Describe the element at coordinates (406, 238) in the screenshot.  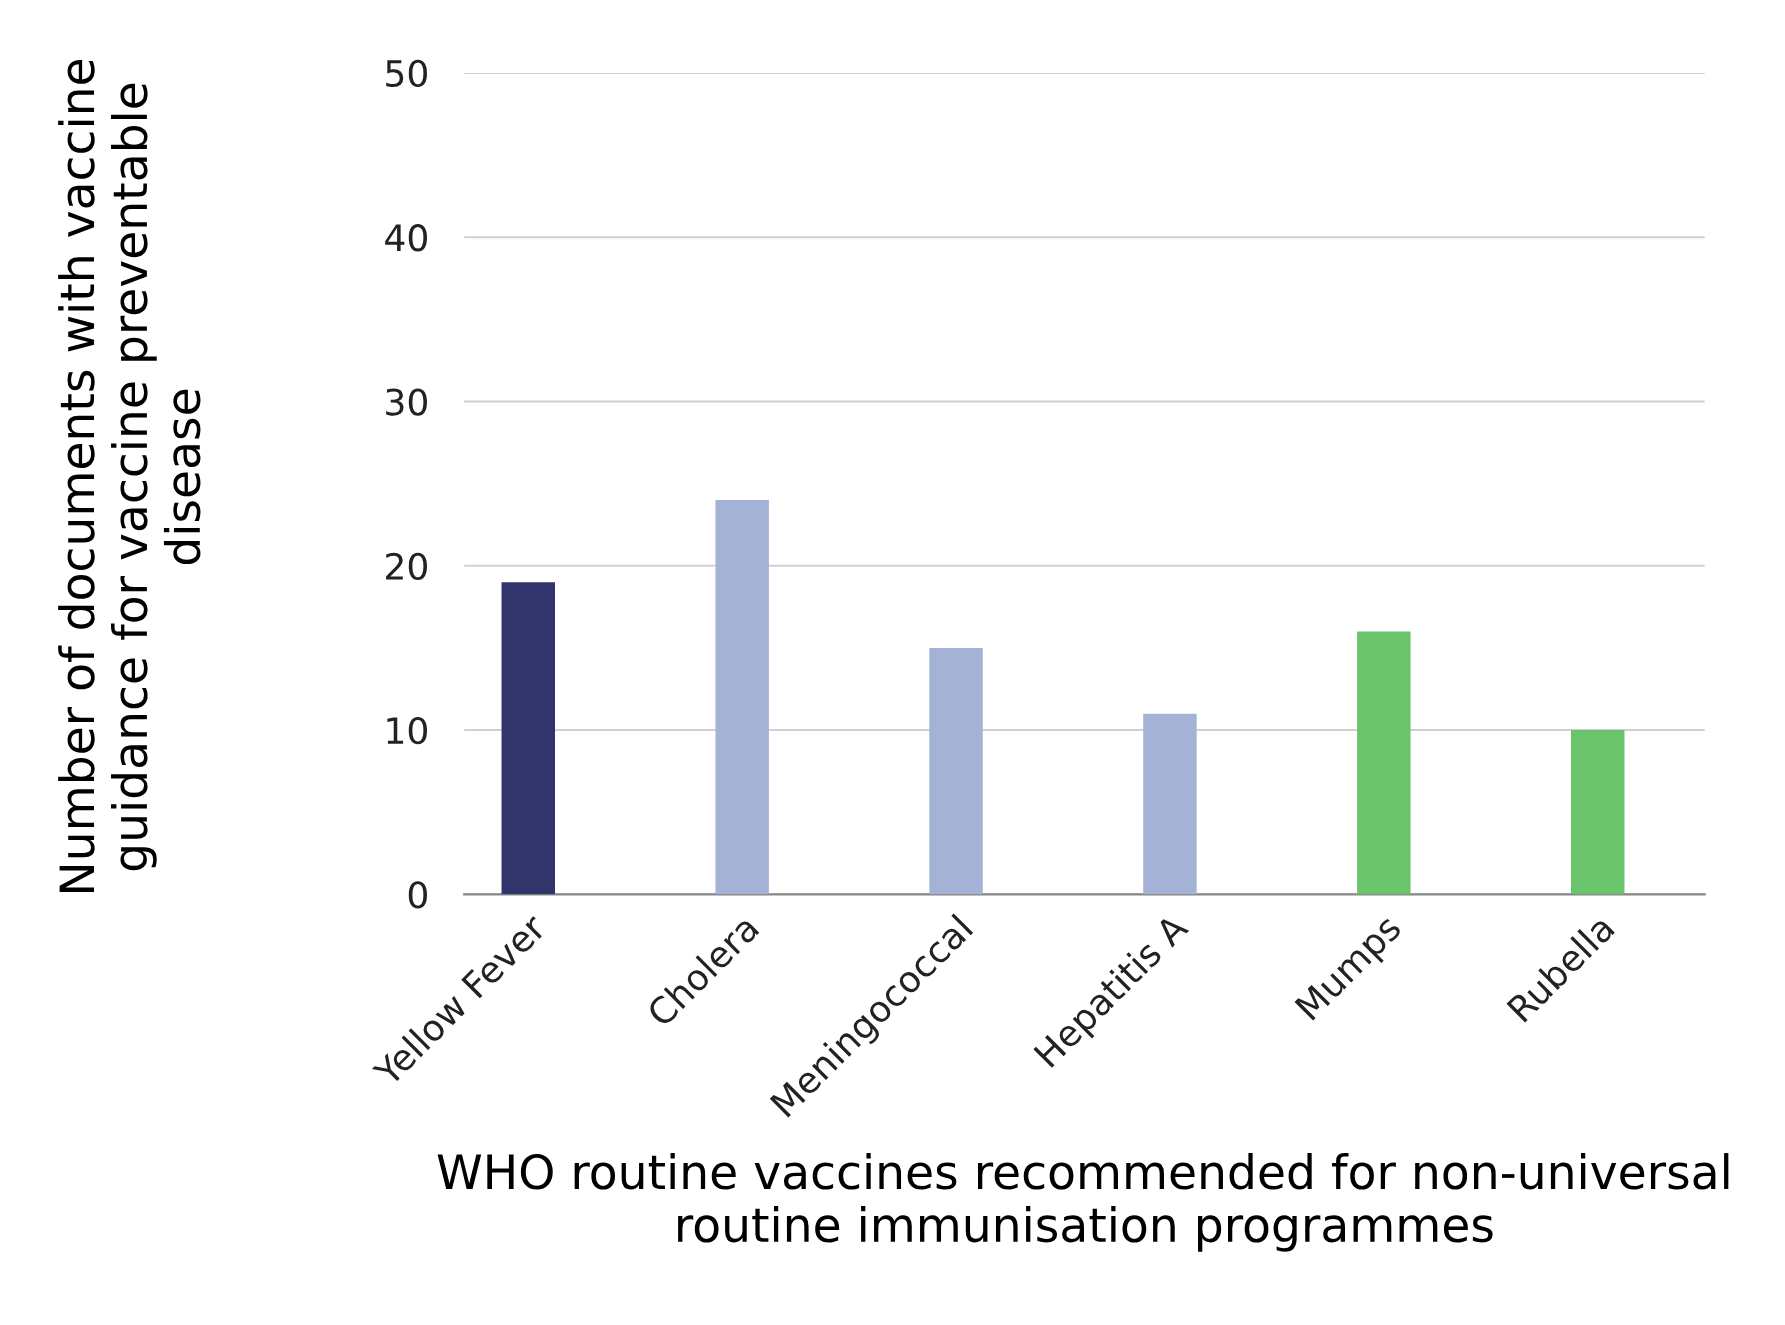
I see `y-tick-label: 40` at that location.